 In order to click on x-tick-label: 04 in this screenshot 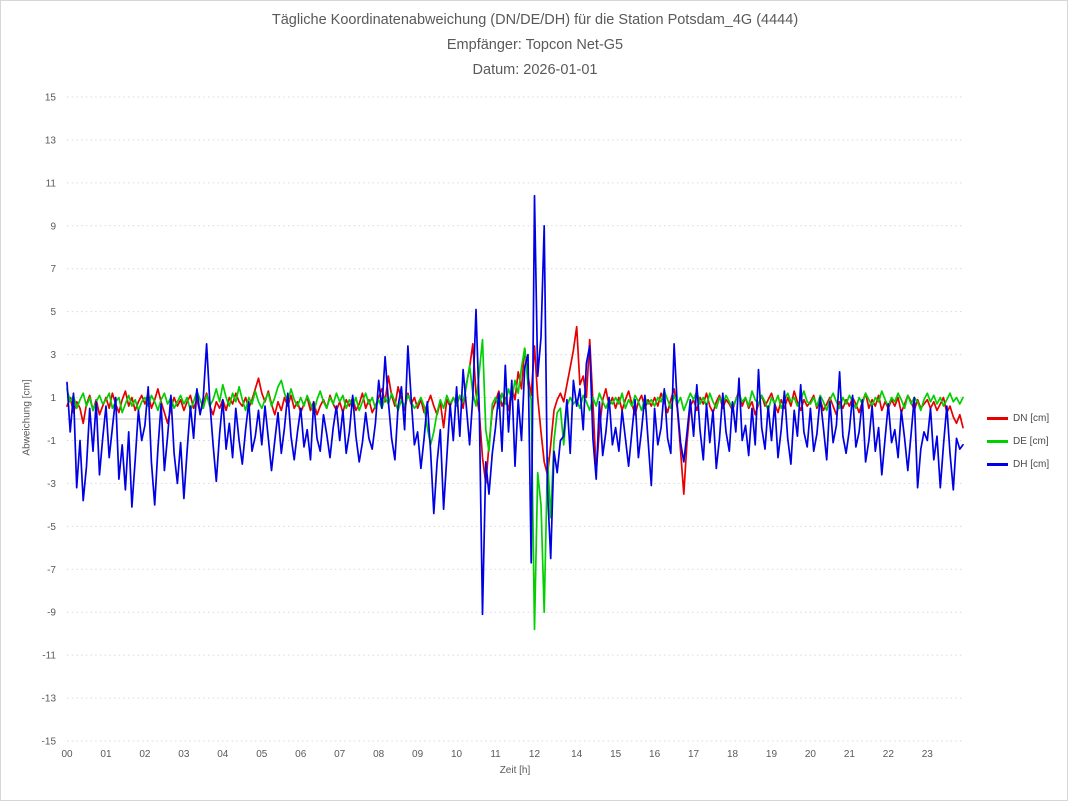, I will do `click(223, 754)`.